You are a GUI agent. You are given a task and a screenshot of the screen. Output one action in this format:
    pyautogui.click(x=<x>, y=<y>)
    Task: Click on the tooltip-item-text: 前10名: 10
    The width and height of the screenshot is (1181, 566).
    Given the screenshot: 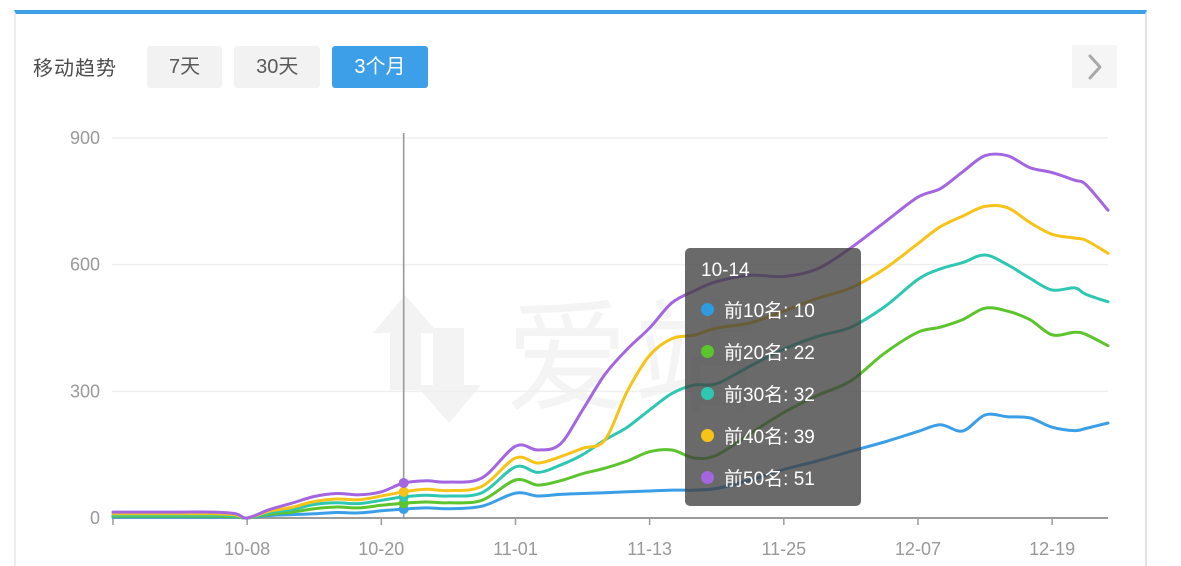 What is the action you would take?
    pyautogui.click(x=769, y=311)
    